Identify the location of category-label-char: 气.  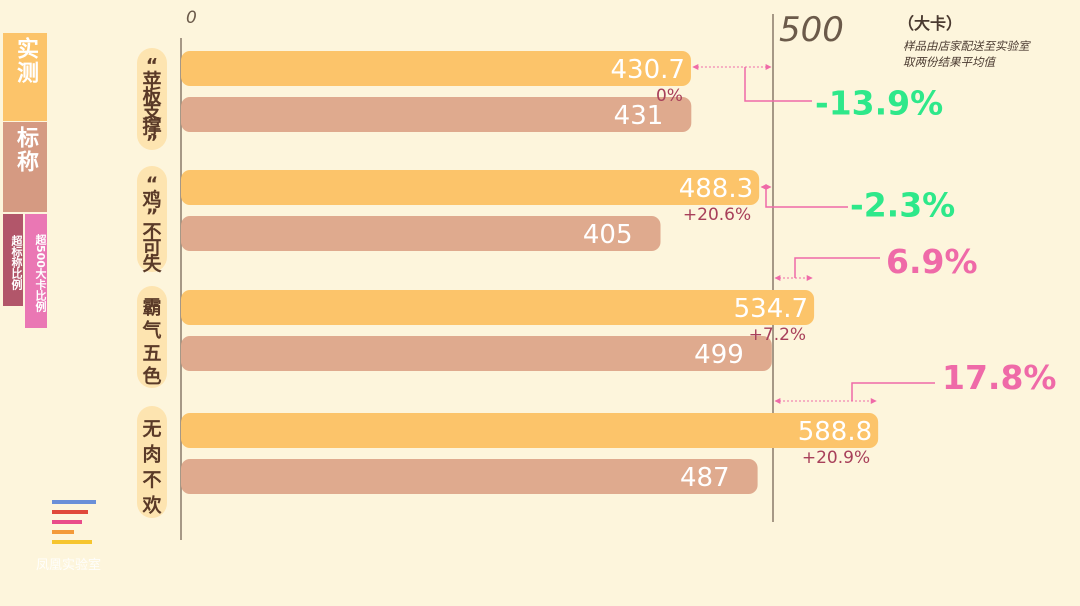
(151, 330).